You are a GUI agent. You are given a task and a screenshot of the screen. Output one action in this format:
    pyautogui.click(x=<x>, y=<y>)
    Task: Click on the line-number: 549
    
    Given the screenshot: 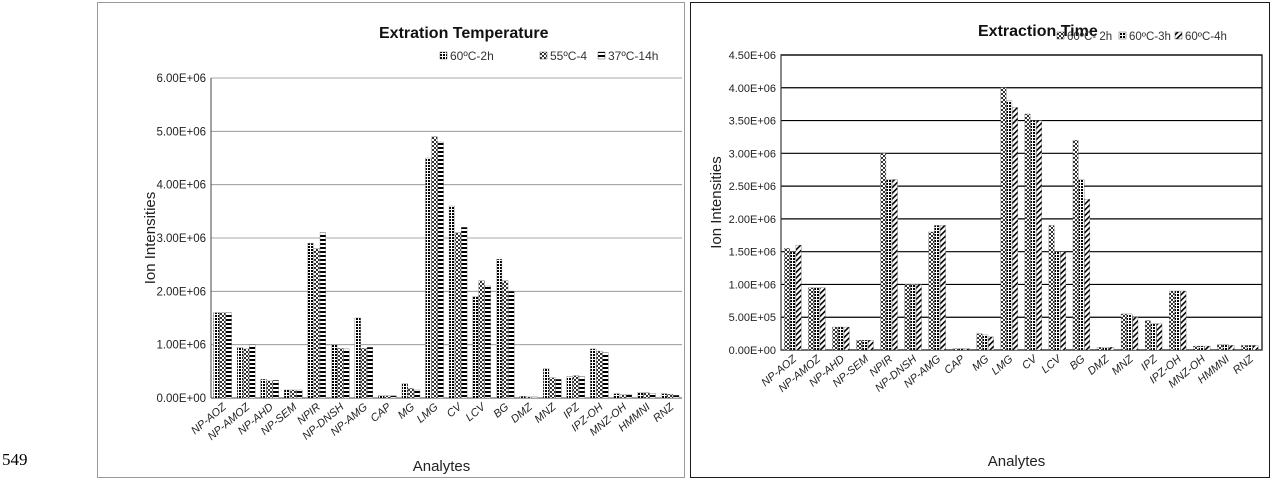 What is the action you would take?
    pyautogui.click(x=15, y=459)
    